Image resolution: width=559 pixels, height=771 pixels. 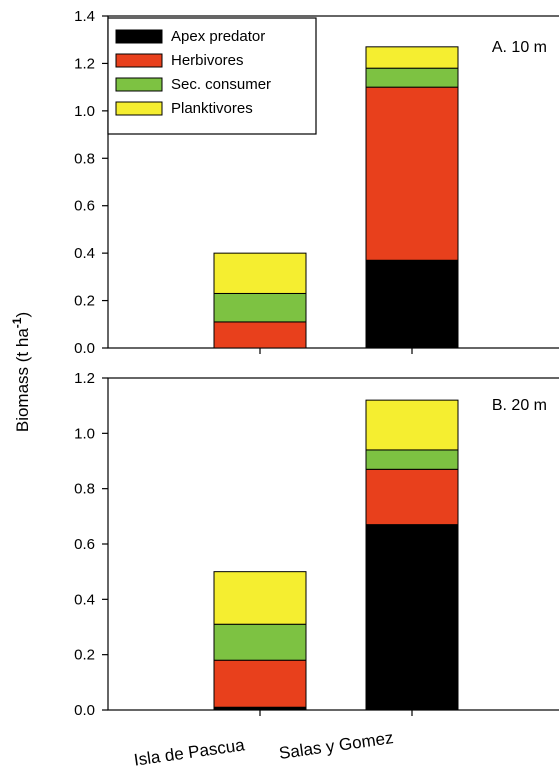 I want to click on category-label-salas-y-gomez: Salas y Gomez, so click(x=336, y=745).